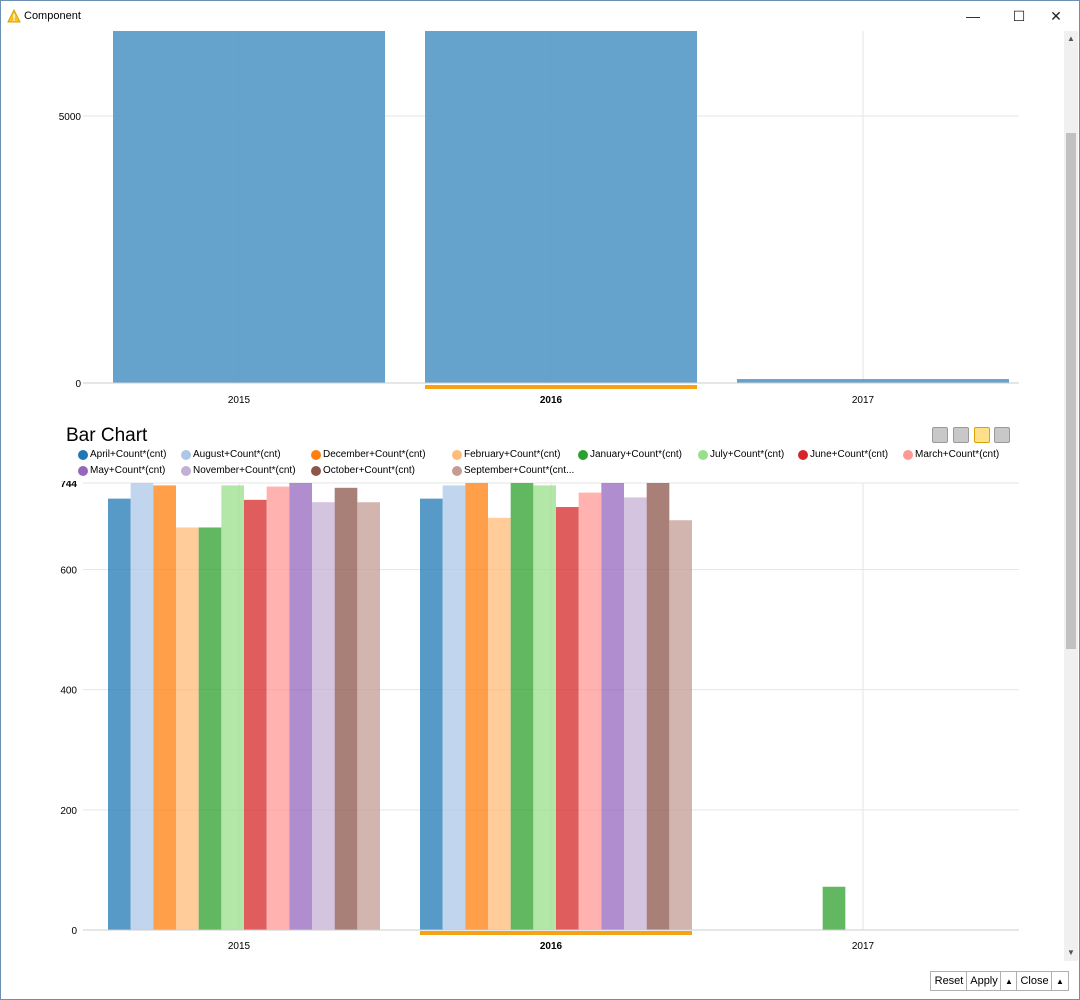 The height and width of the screenshot is (1000, 1080). I want to click on legend-item: August+Count*(cnt), so click(231, 454).